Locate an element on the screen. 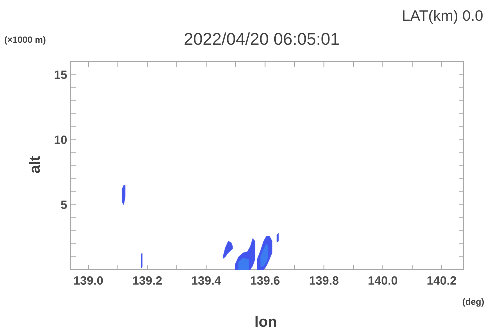 This screenshot has height=331, width=490. chart-title: 2022/04/20 06:05:01 is located at coordinates (262, 39).